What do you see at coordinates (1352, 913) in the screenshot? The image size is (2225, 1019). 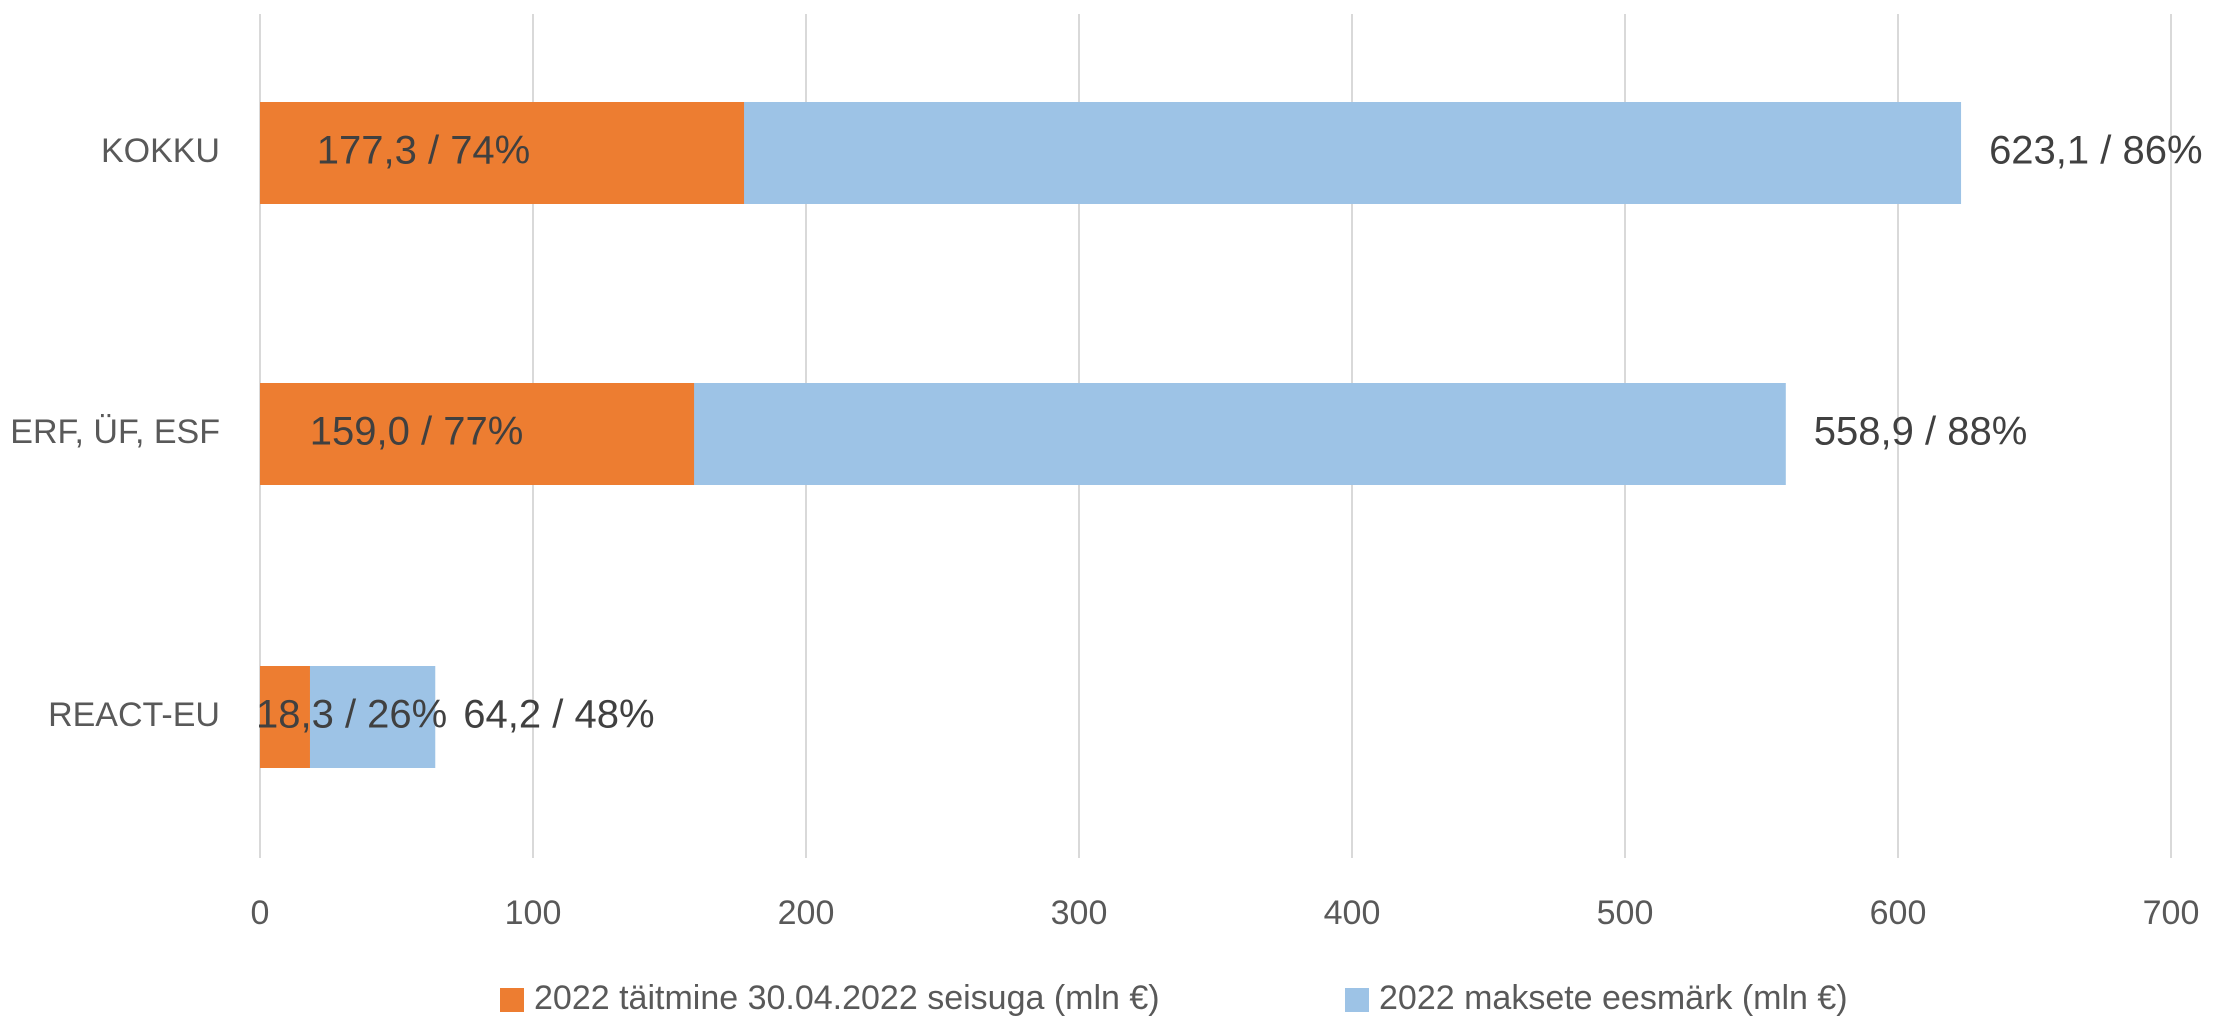 I see `x-tick-label: 400` at bounding box center [1352, 913].